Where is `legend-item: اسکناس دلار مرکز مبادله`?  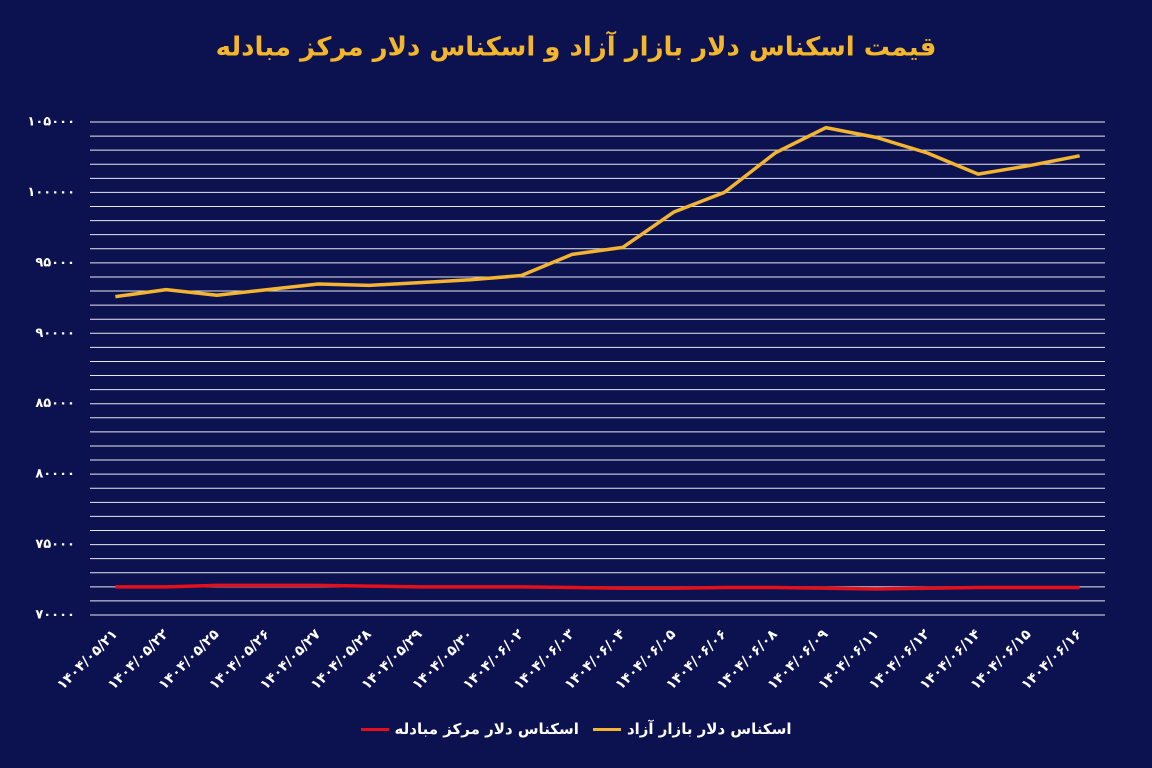 legend-item: اسکناس دلار مرکز مبادله is located at coordinates (469, 729).